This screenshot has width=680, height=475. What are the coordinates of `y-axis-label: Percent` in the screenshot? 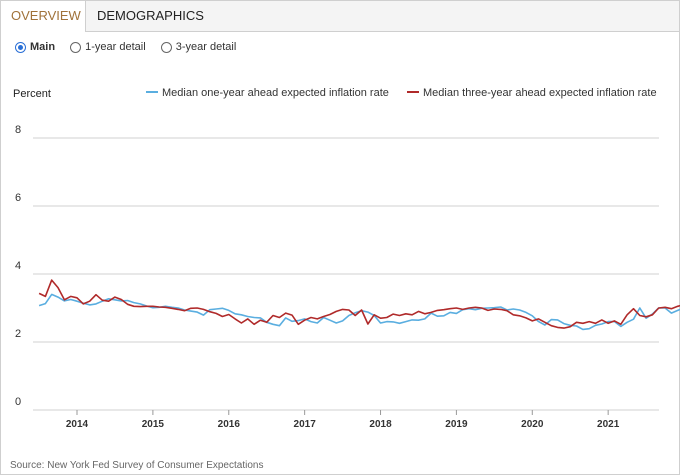 It's located at (32, 94).